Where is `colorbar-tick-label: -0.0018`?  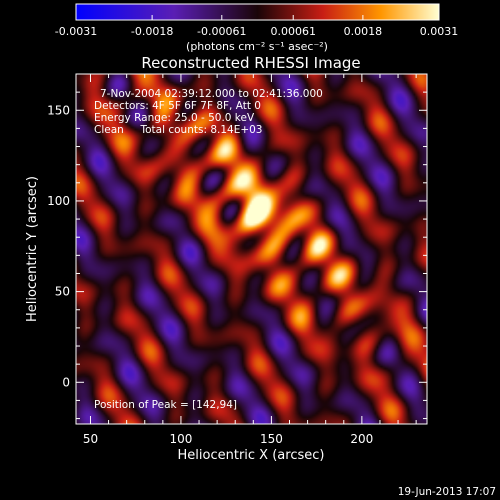
colorbar-tick-label: -0.0018 is located at coordinates (152, 31).